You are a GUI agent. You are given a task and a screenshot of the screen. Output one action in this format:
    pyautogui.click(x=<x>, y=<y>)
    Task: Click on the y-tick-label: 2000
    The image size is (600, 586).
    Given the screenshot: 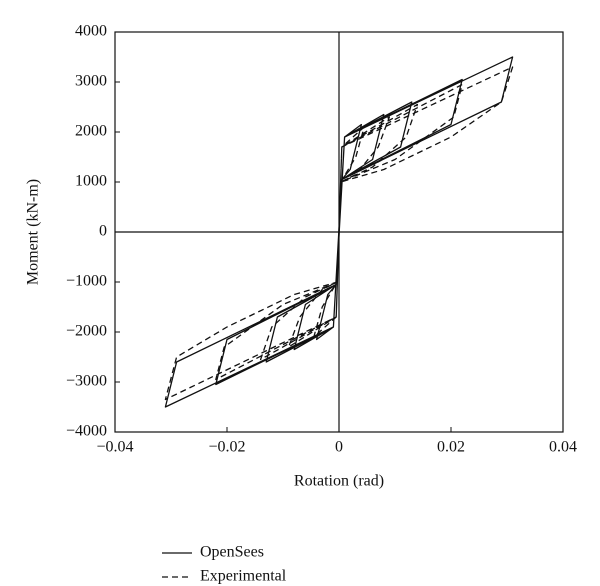 What is the action you would take?
    pyautogui.click(x=91, y=131)
    